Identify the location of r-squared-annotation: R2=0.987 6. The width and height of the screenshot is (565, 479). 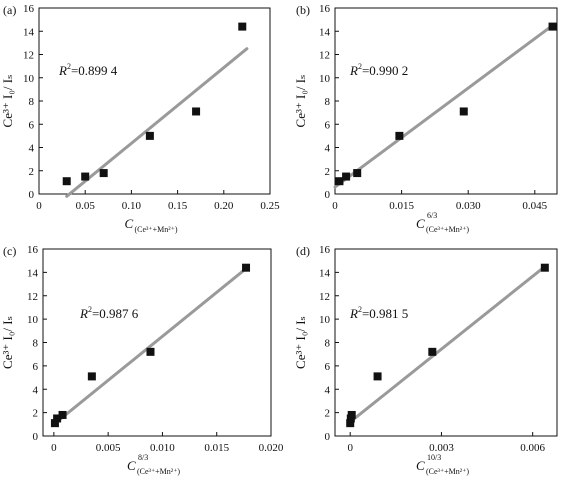
(109, 313).